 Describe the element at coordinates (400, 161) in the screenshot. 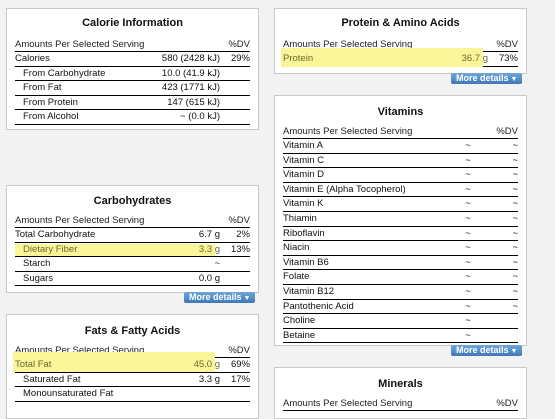

I see `table-row: Vitamin C ~ ~` at that location.